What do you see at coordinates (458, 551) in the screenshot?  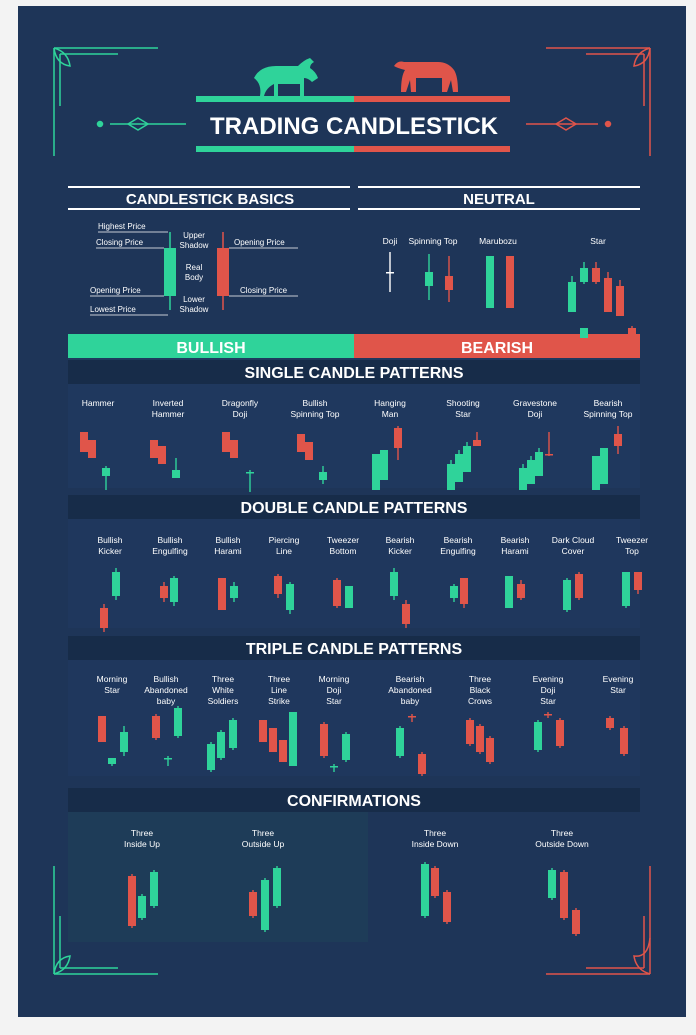 I see `pattern-label-line: Engulfing` at bounding box center [458, 551].